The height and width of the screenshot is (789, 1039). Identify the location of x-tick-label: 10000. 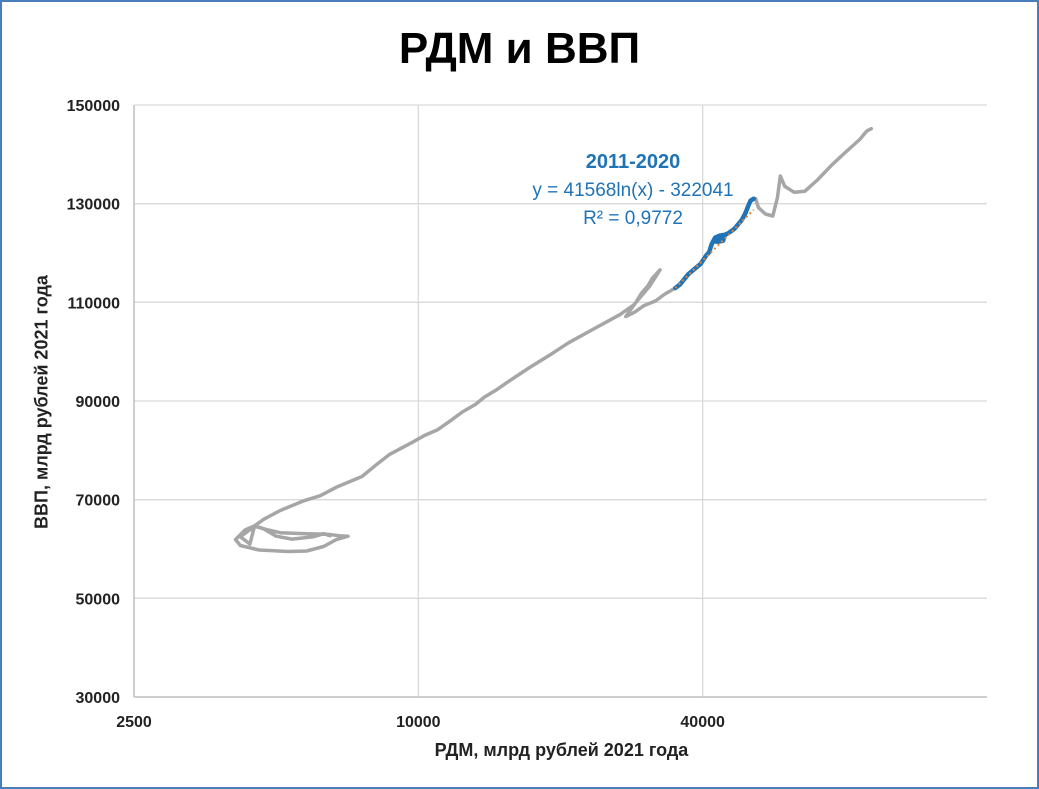
(418, 722).